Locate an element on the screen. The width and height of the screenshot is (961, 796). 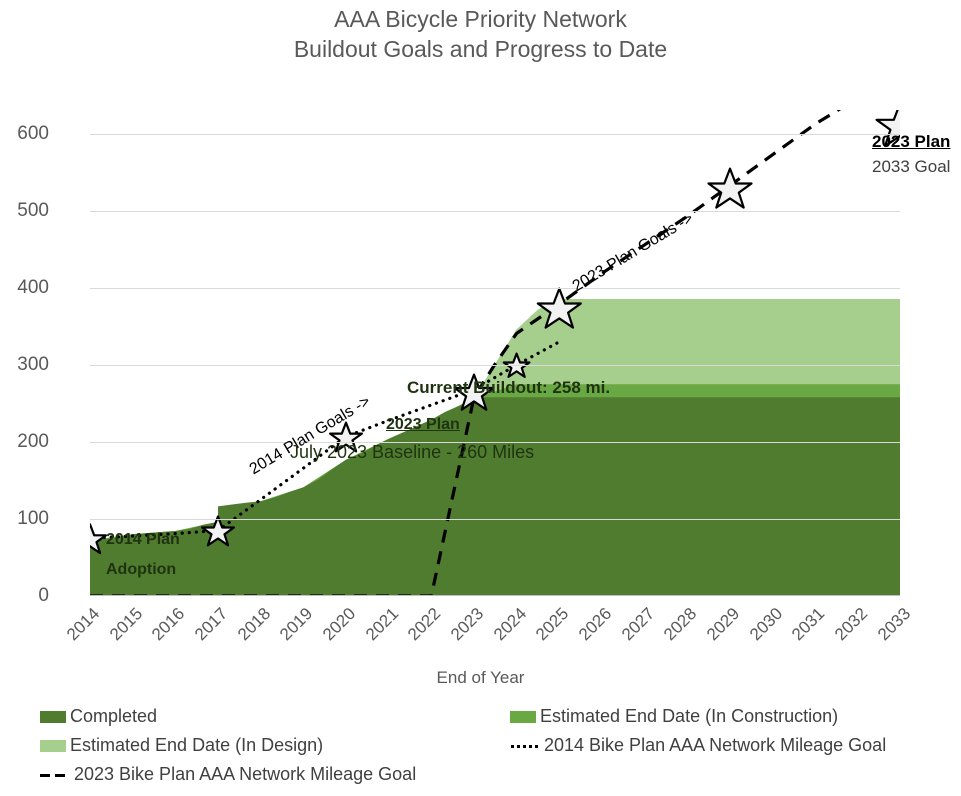
x-tick-2022: 2022 is located at coordinates (424, 624).